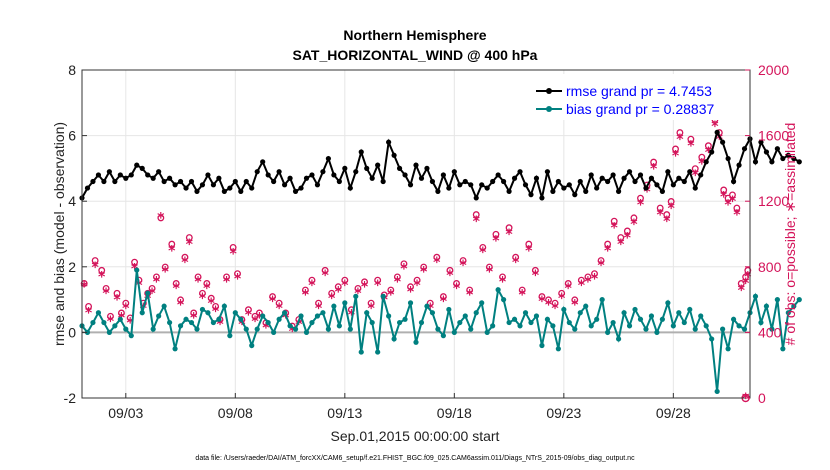 This screenshot has height=470, width=830. Describe the element at coordinates (399, 407) in the screenshot. I see `x-axis-ticks: 09/03 09/08 09/13 09/18 09/23 09/28` at that location.